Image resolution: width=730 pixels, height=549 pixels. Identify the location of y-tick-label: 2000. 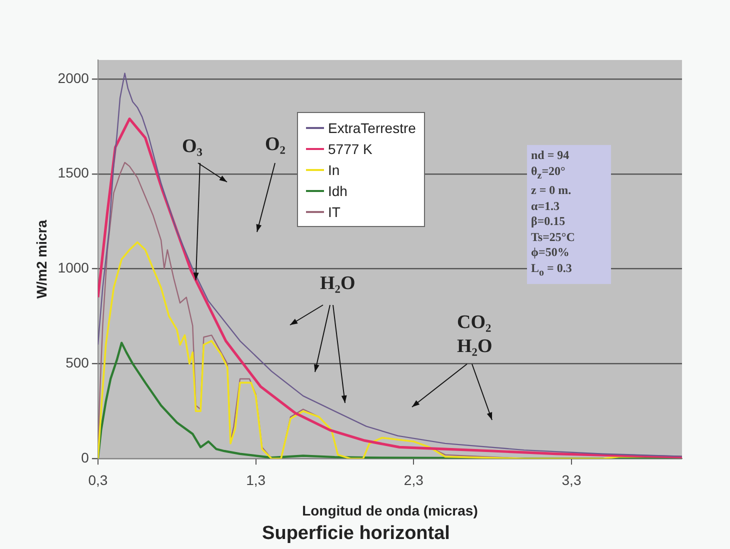
(74, 78).